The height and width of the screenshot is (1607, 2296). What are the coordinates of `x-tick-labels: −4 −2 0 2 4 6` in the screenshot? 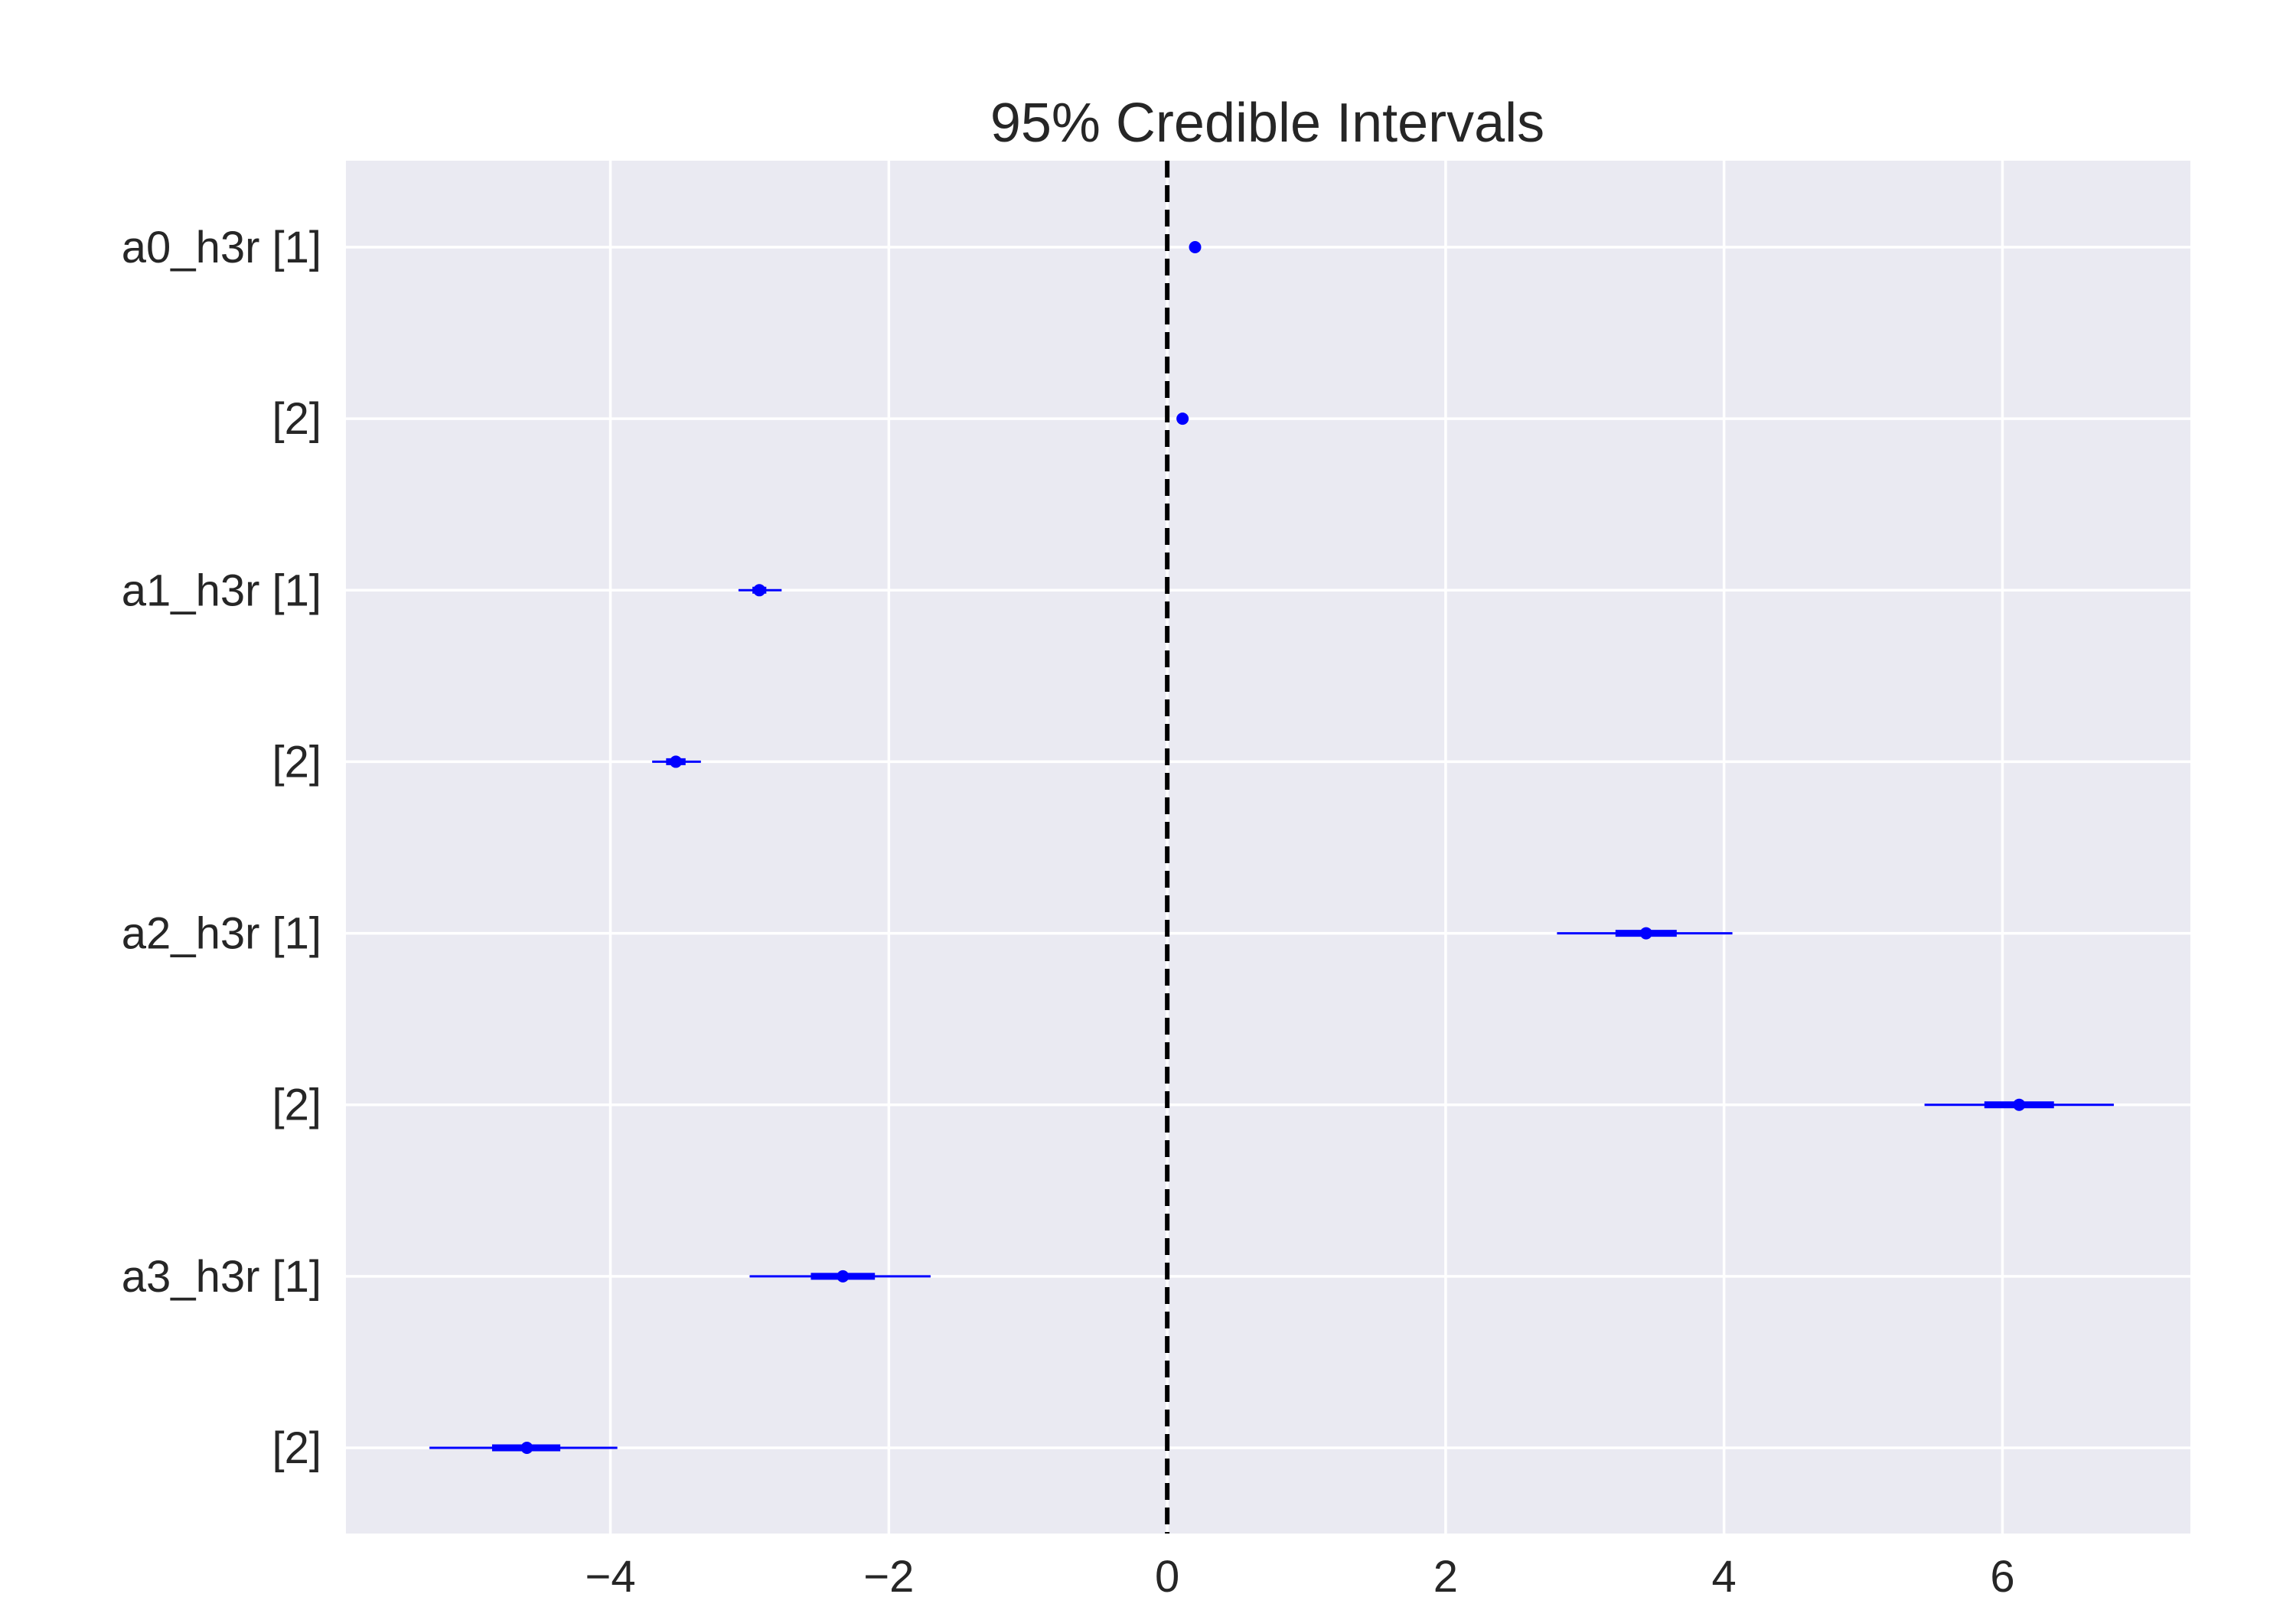 It's located at (1300, 1577).